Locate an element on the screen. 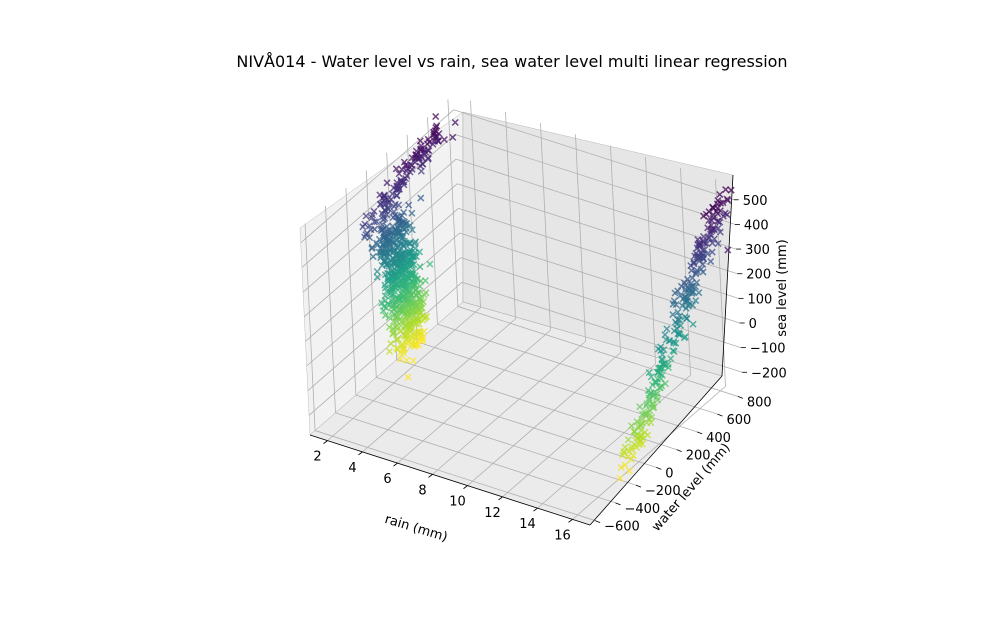 This screenshot has width=1000, height=626. y-tick-label: 200 is located at coordinates (698, 456).